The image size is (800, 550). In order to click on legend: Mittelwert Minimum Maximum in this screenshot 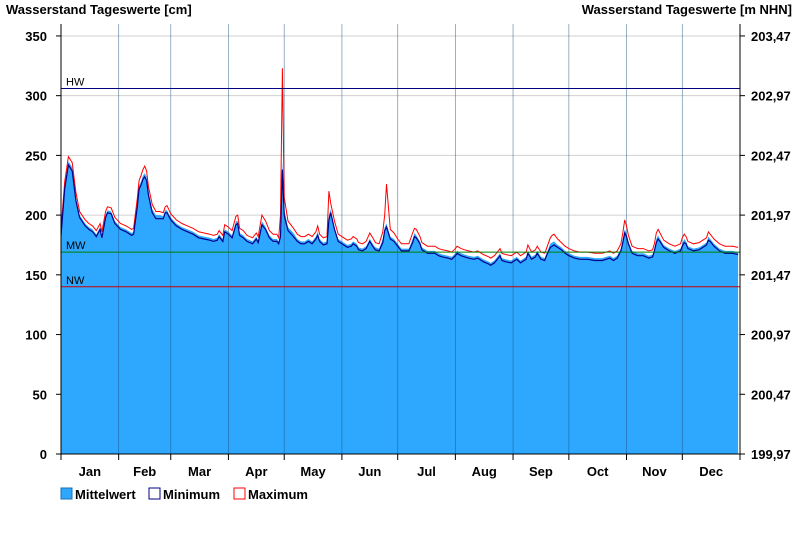, I will do `click(184, 494)`.